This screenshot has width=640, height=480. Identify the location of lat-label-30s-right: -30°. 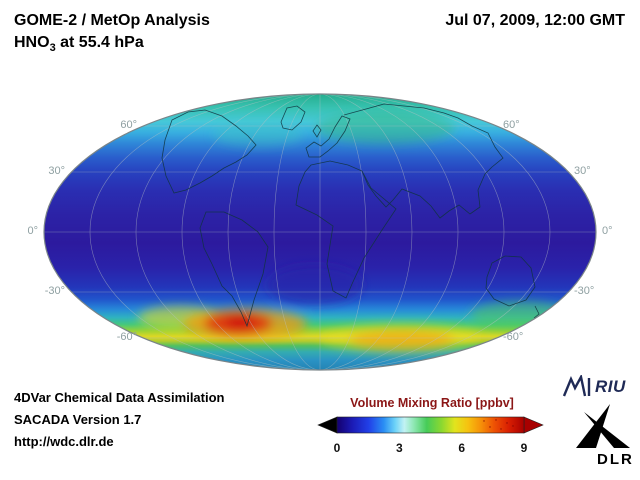
(584, 291).